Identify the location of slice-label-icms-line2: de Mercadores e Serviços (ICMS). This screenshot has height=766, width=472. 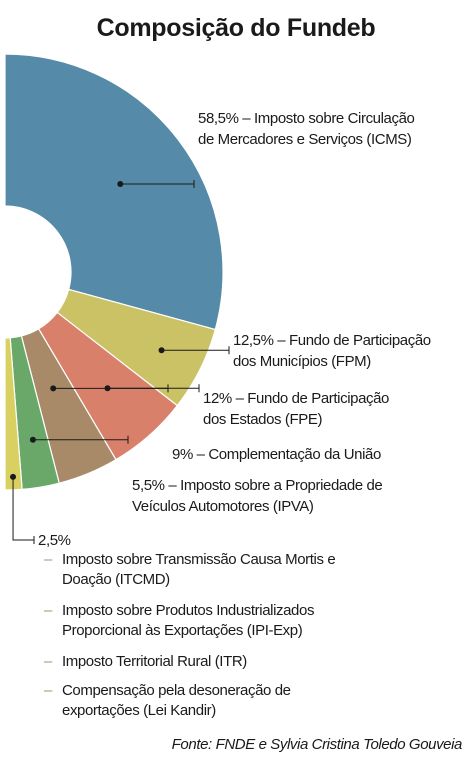
(305, 139).